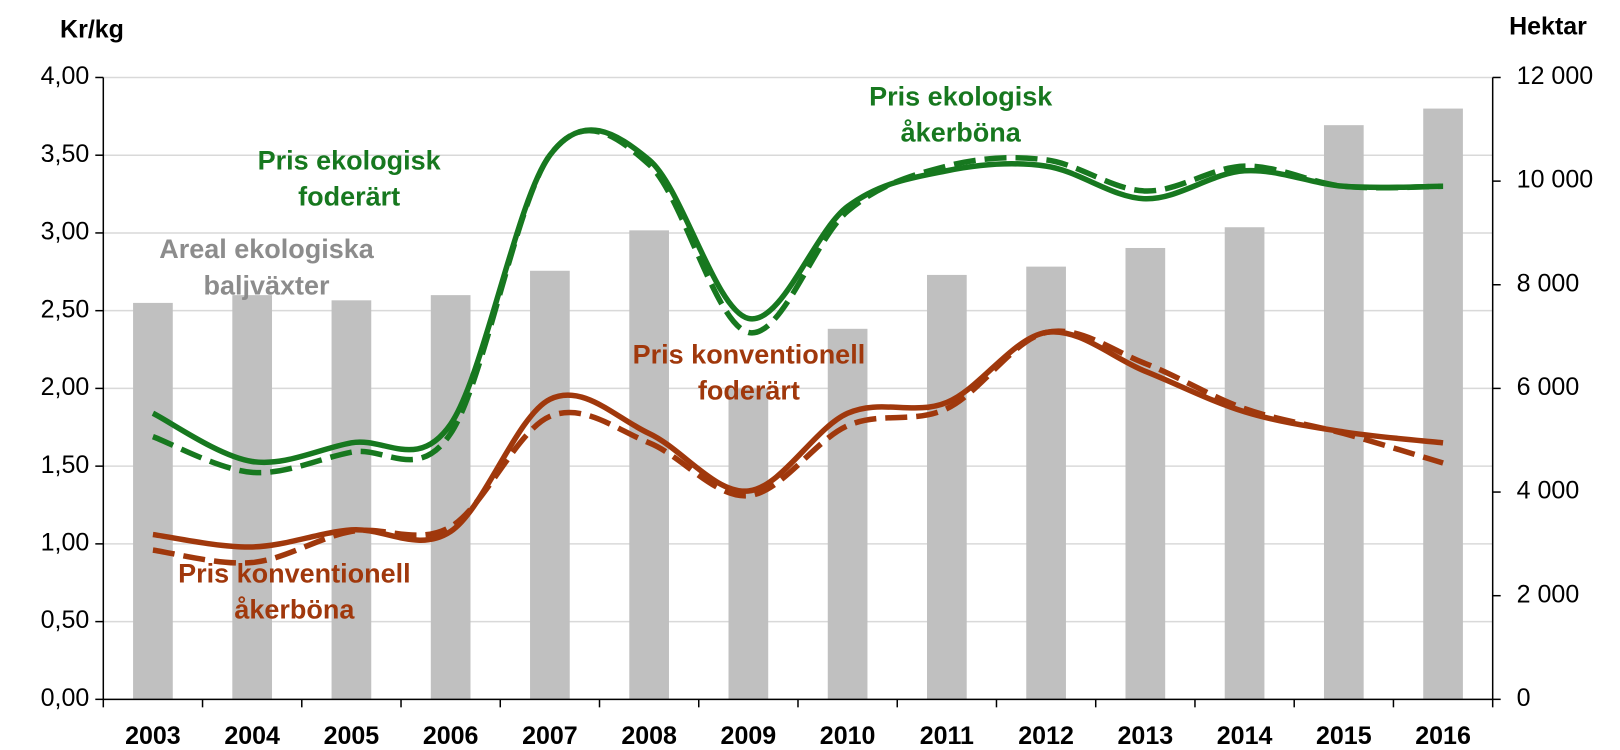  What do you see at coordinates (267, 249) in the screenshot?
I see `series-label: Areal ekologiska` at bounding box center [267, 249].